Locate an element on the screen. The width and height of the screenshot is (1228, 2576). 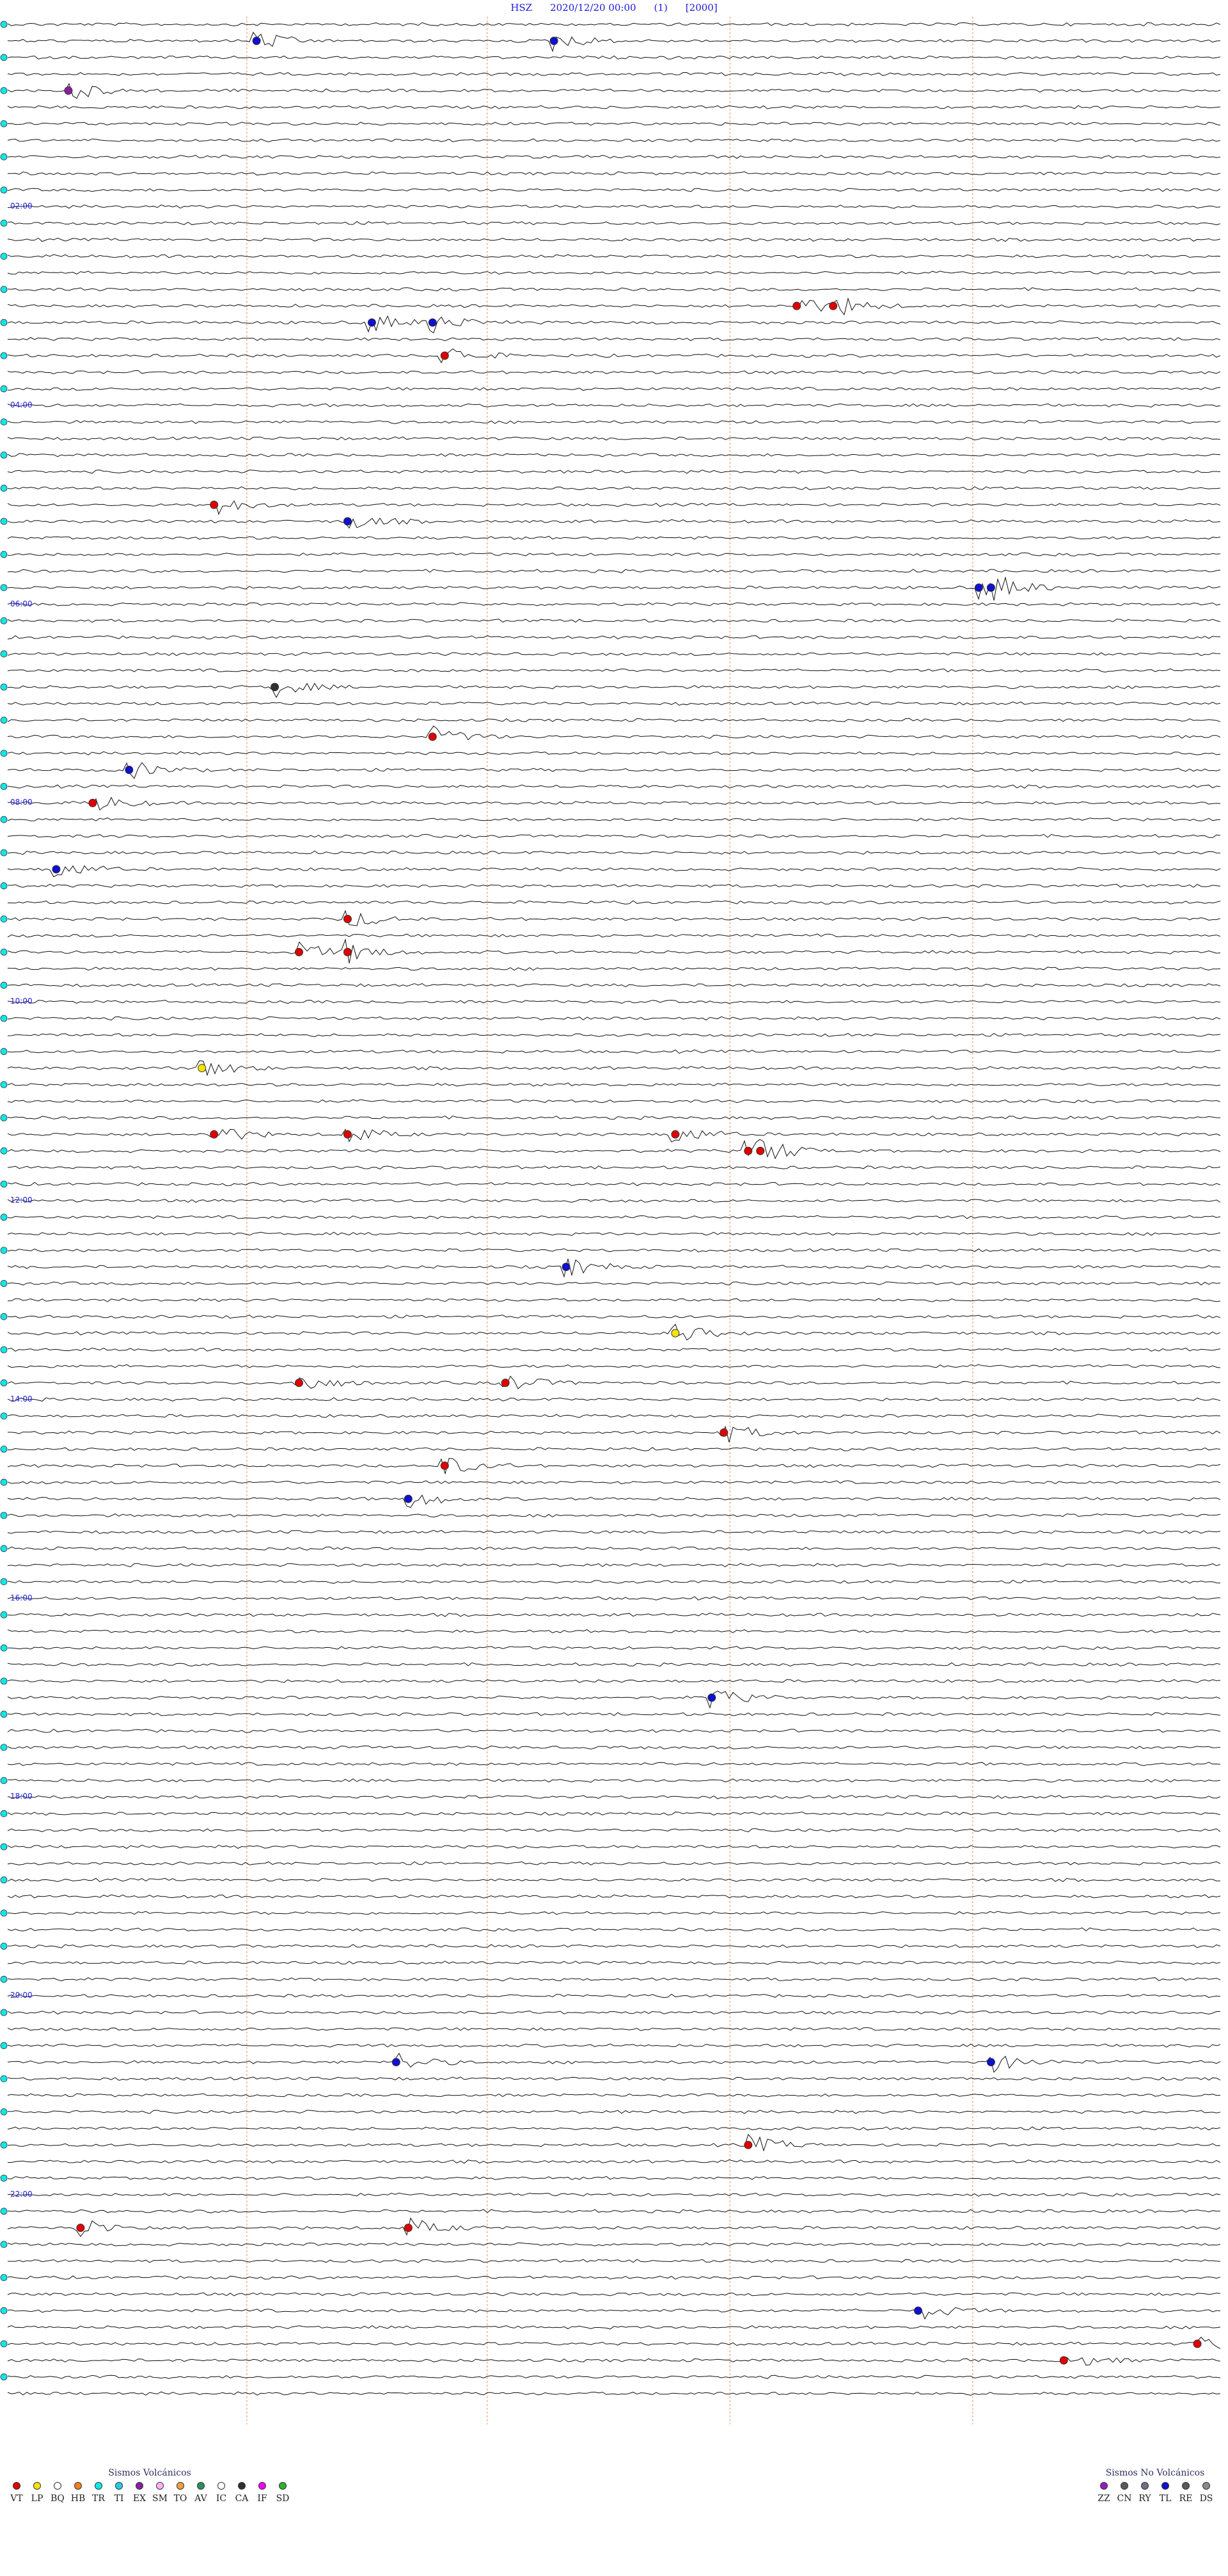
legend-label: TI is located at coordinates (119, 2498).